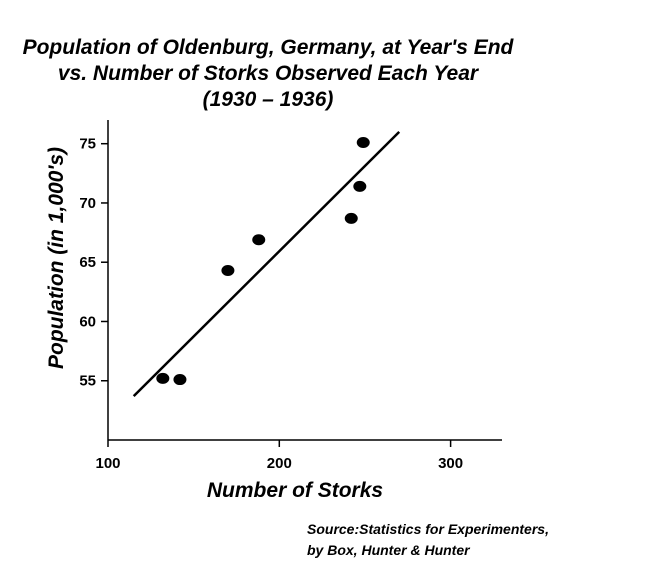  I want to click on x-tick-label-300: 300, so click(450, 463).